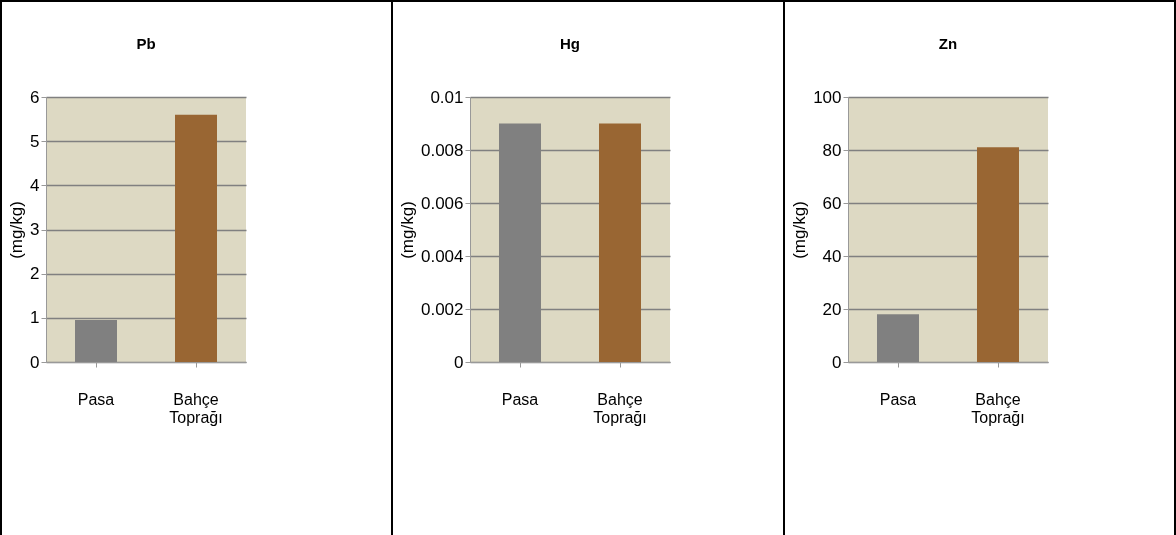  What do you see at coordinates (35, 141) in the screenshot?
I see `y-tick-label: 5` at bounding box center [35, 141].